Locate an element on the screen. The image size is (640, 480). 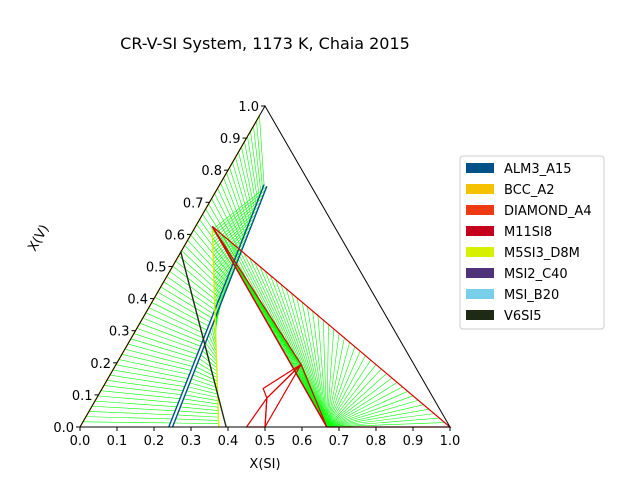
x-tick-label: 0.5 is located at coordinates (265, 441).